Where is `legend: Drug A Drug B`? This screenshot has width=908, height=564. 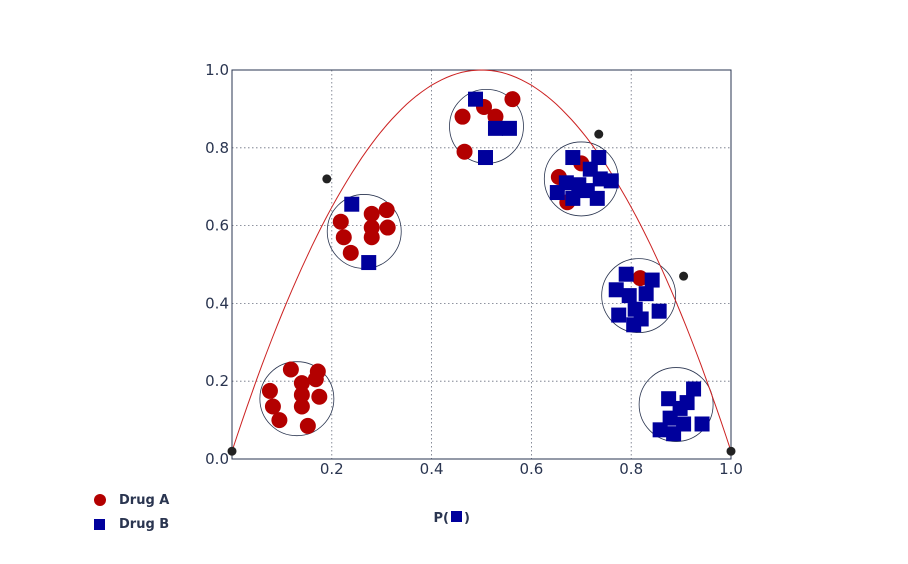
legend: Drug A Drug B is located at coordinates (129, 513).